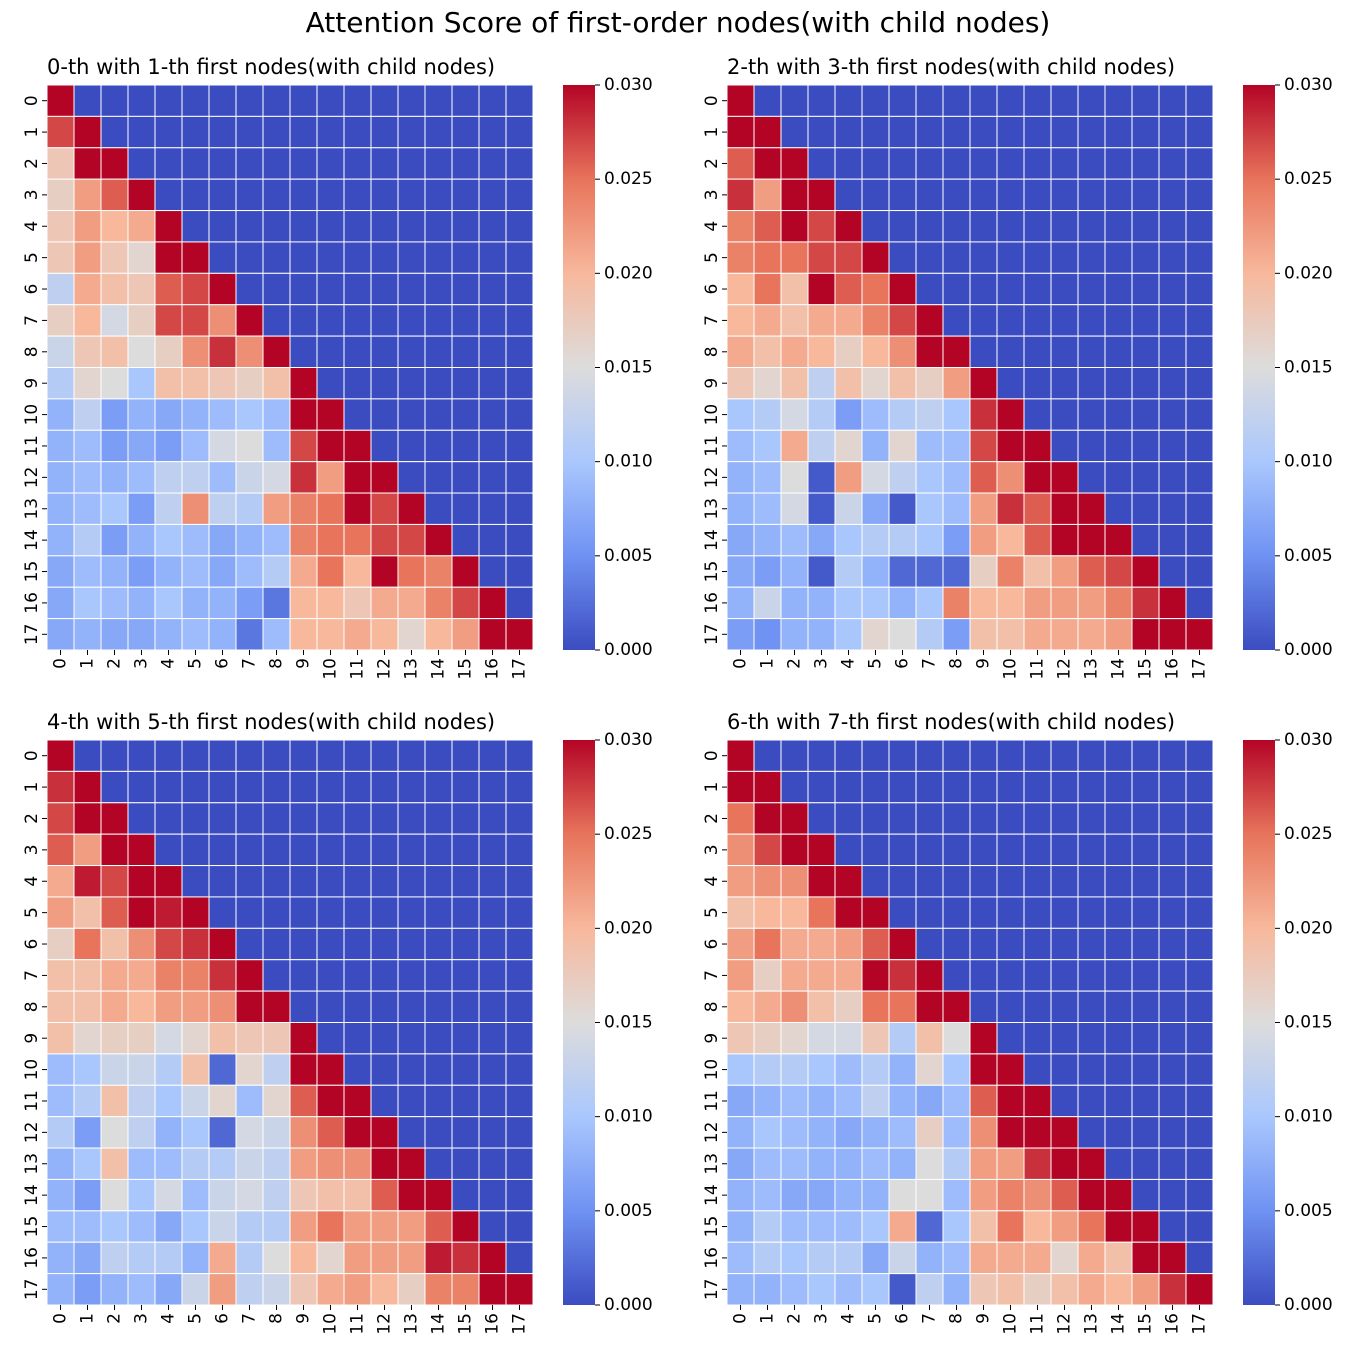 This screenshot has width=1356, height=1353. I want to click on x-tick-label: 15, so click(1146, 1324).